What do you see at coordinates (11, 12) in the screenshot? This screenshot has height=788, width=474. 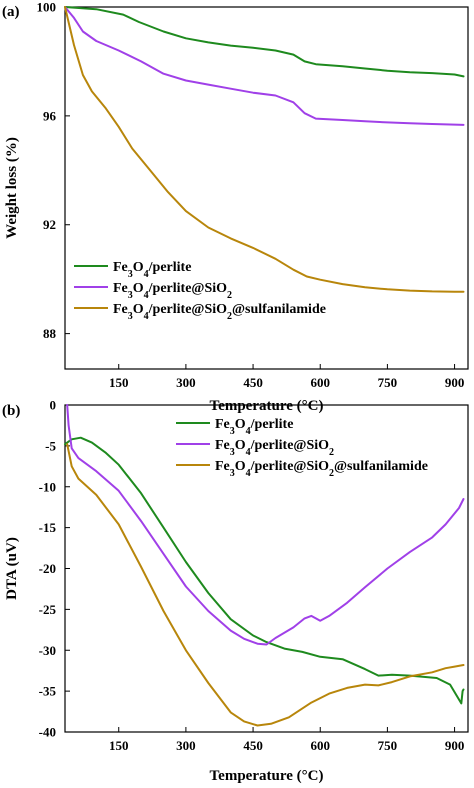 I see `panel-label: (a)` at bounding box center [11, 12].